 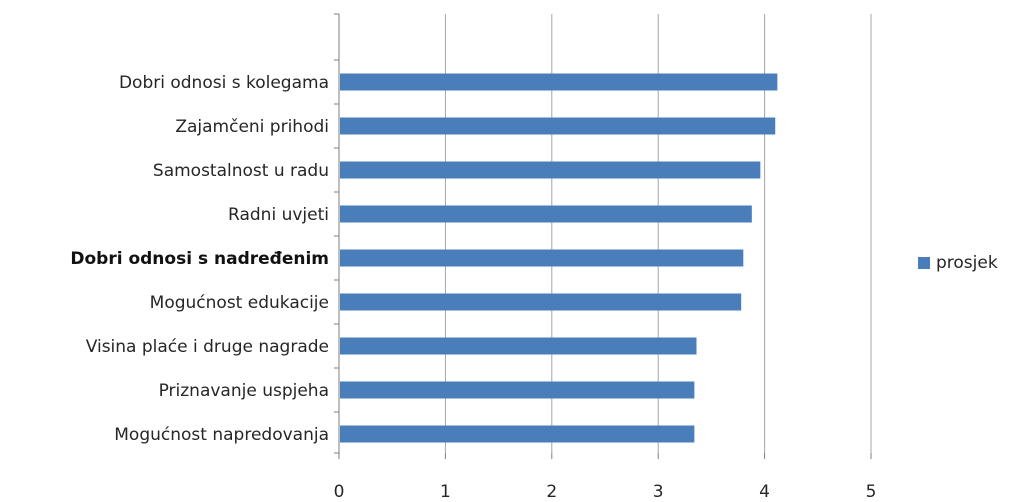 What do you see at coordinates (871, 492) in the screenshot?
I see `x-tick-label: 5` at bounding box center [871, 492].